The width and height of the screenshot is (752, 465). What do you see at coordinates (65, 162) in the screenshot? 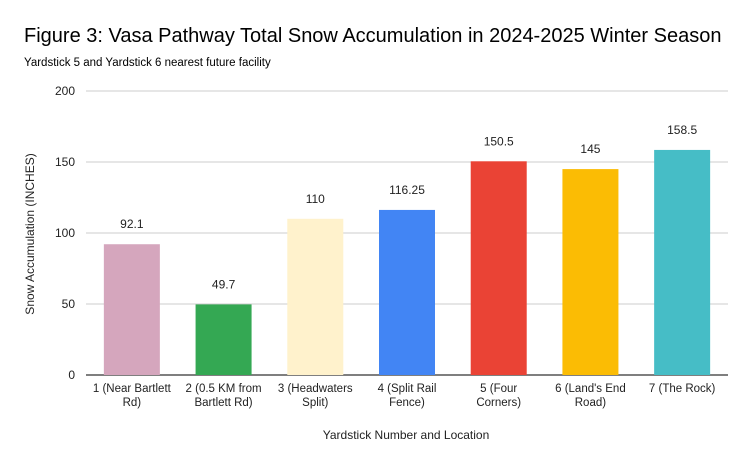
I see `y-tick-label: 150` at bounding box center [65, 162].